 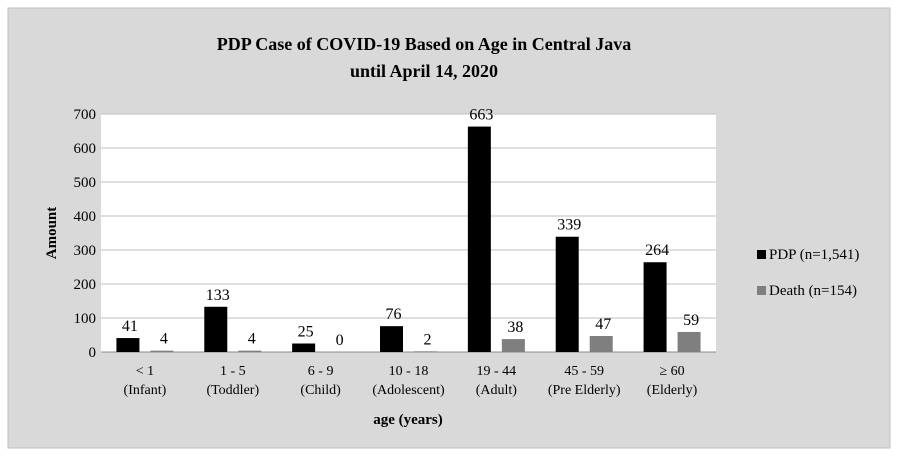 I want to click on x-tick-label-sub: (Child), so click(x=320, y=390).